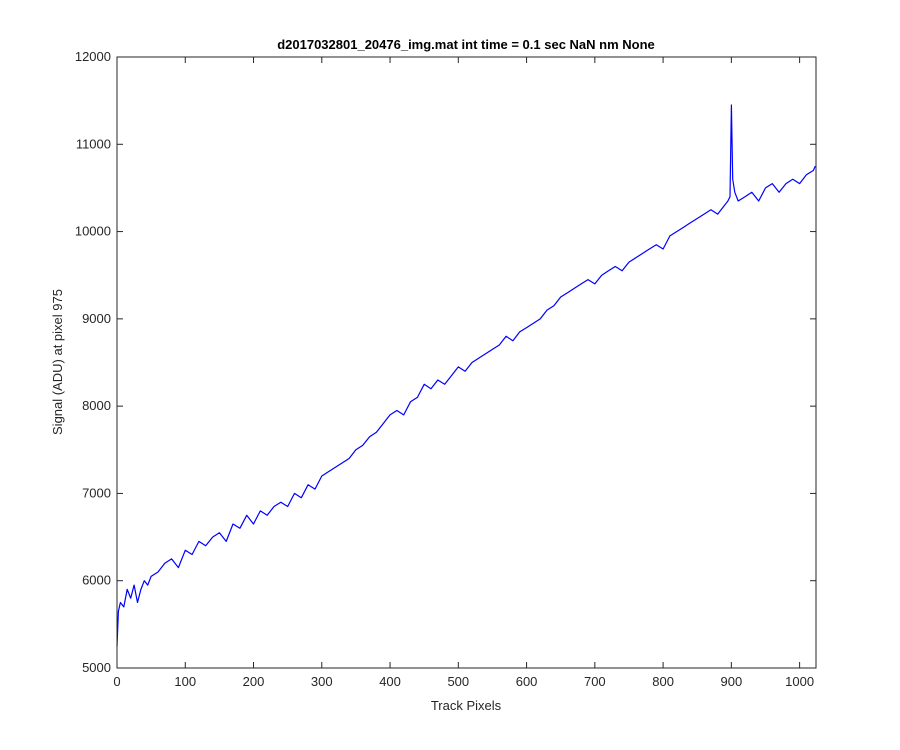 This screenshot has width=900, height=750. Describe the element at coordinates (595, 681) in the screenshot. I see `x-tick-label: 700` at that location.